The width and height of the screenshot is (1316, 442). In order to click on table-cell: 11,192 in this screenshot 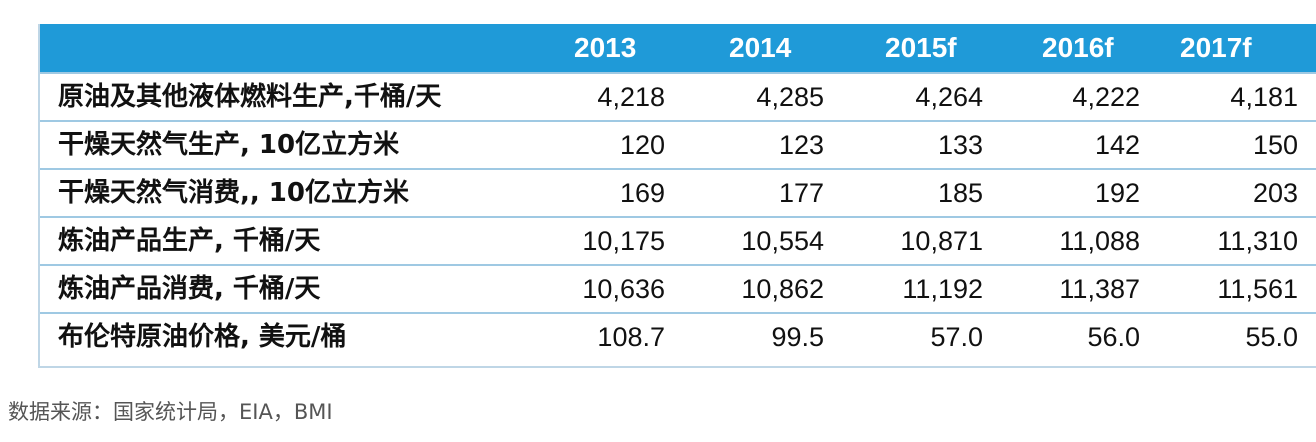, I will do `click(942, 289)`.